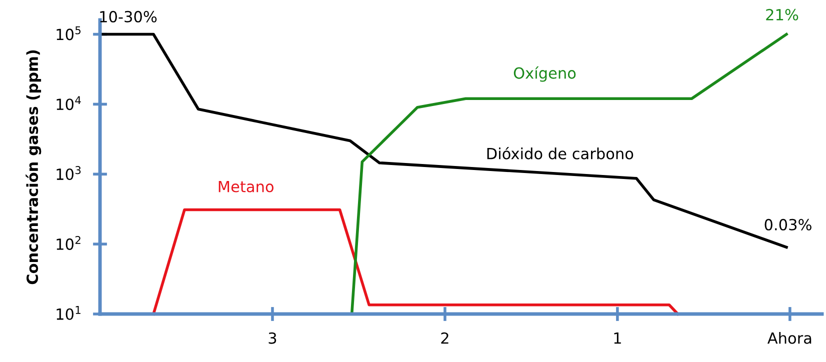  What do you see at coordinates (68, 33) in the screenshot?
I see `y-tick-label: 10$^{5}$` at bounding box center [68, 33].